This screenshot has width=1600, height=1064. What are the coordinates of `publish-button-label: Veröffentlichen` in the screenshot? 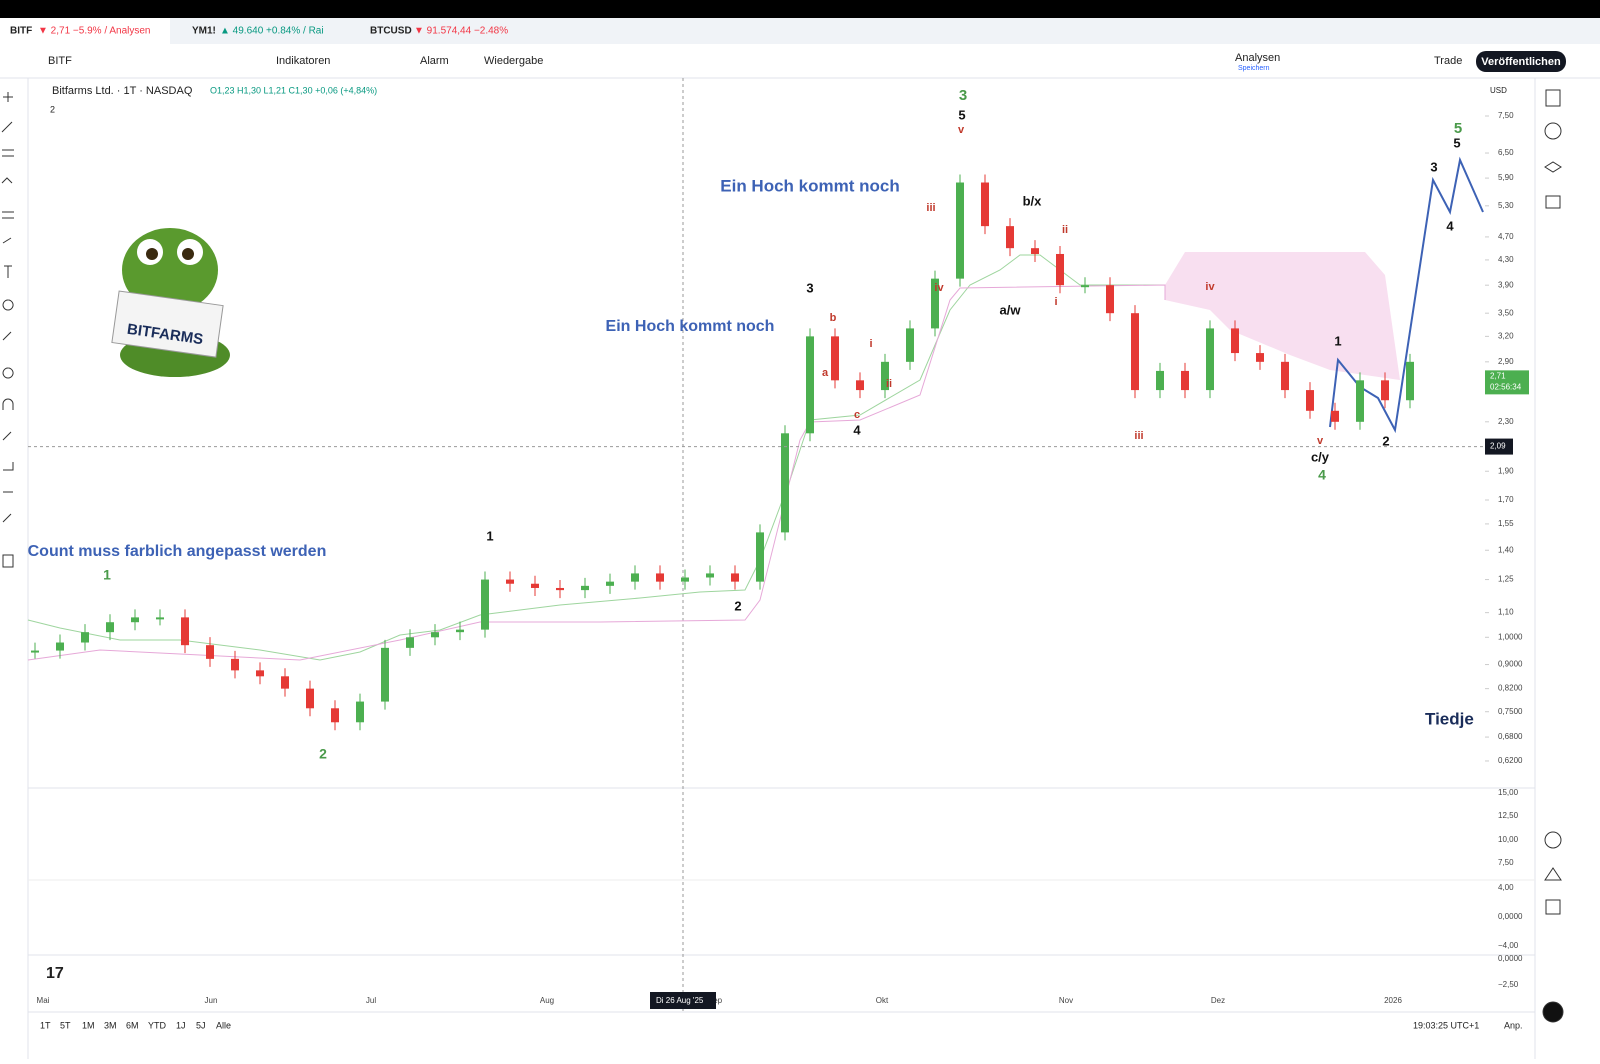 It's located at (1521, 62).